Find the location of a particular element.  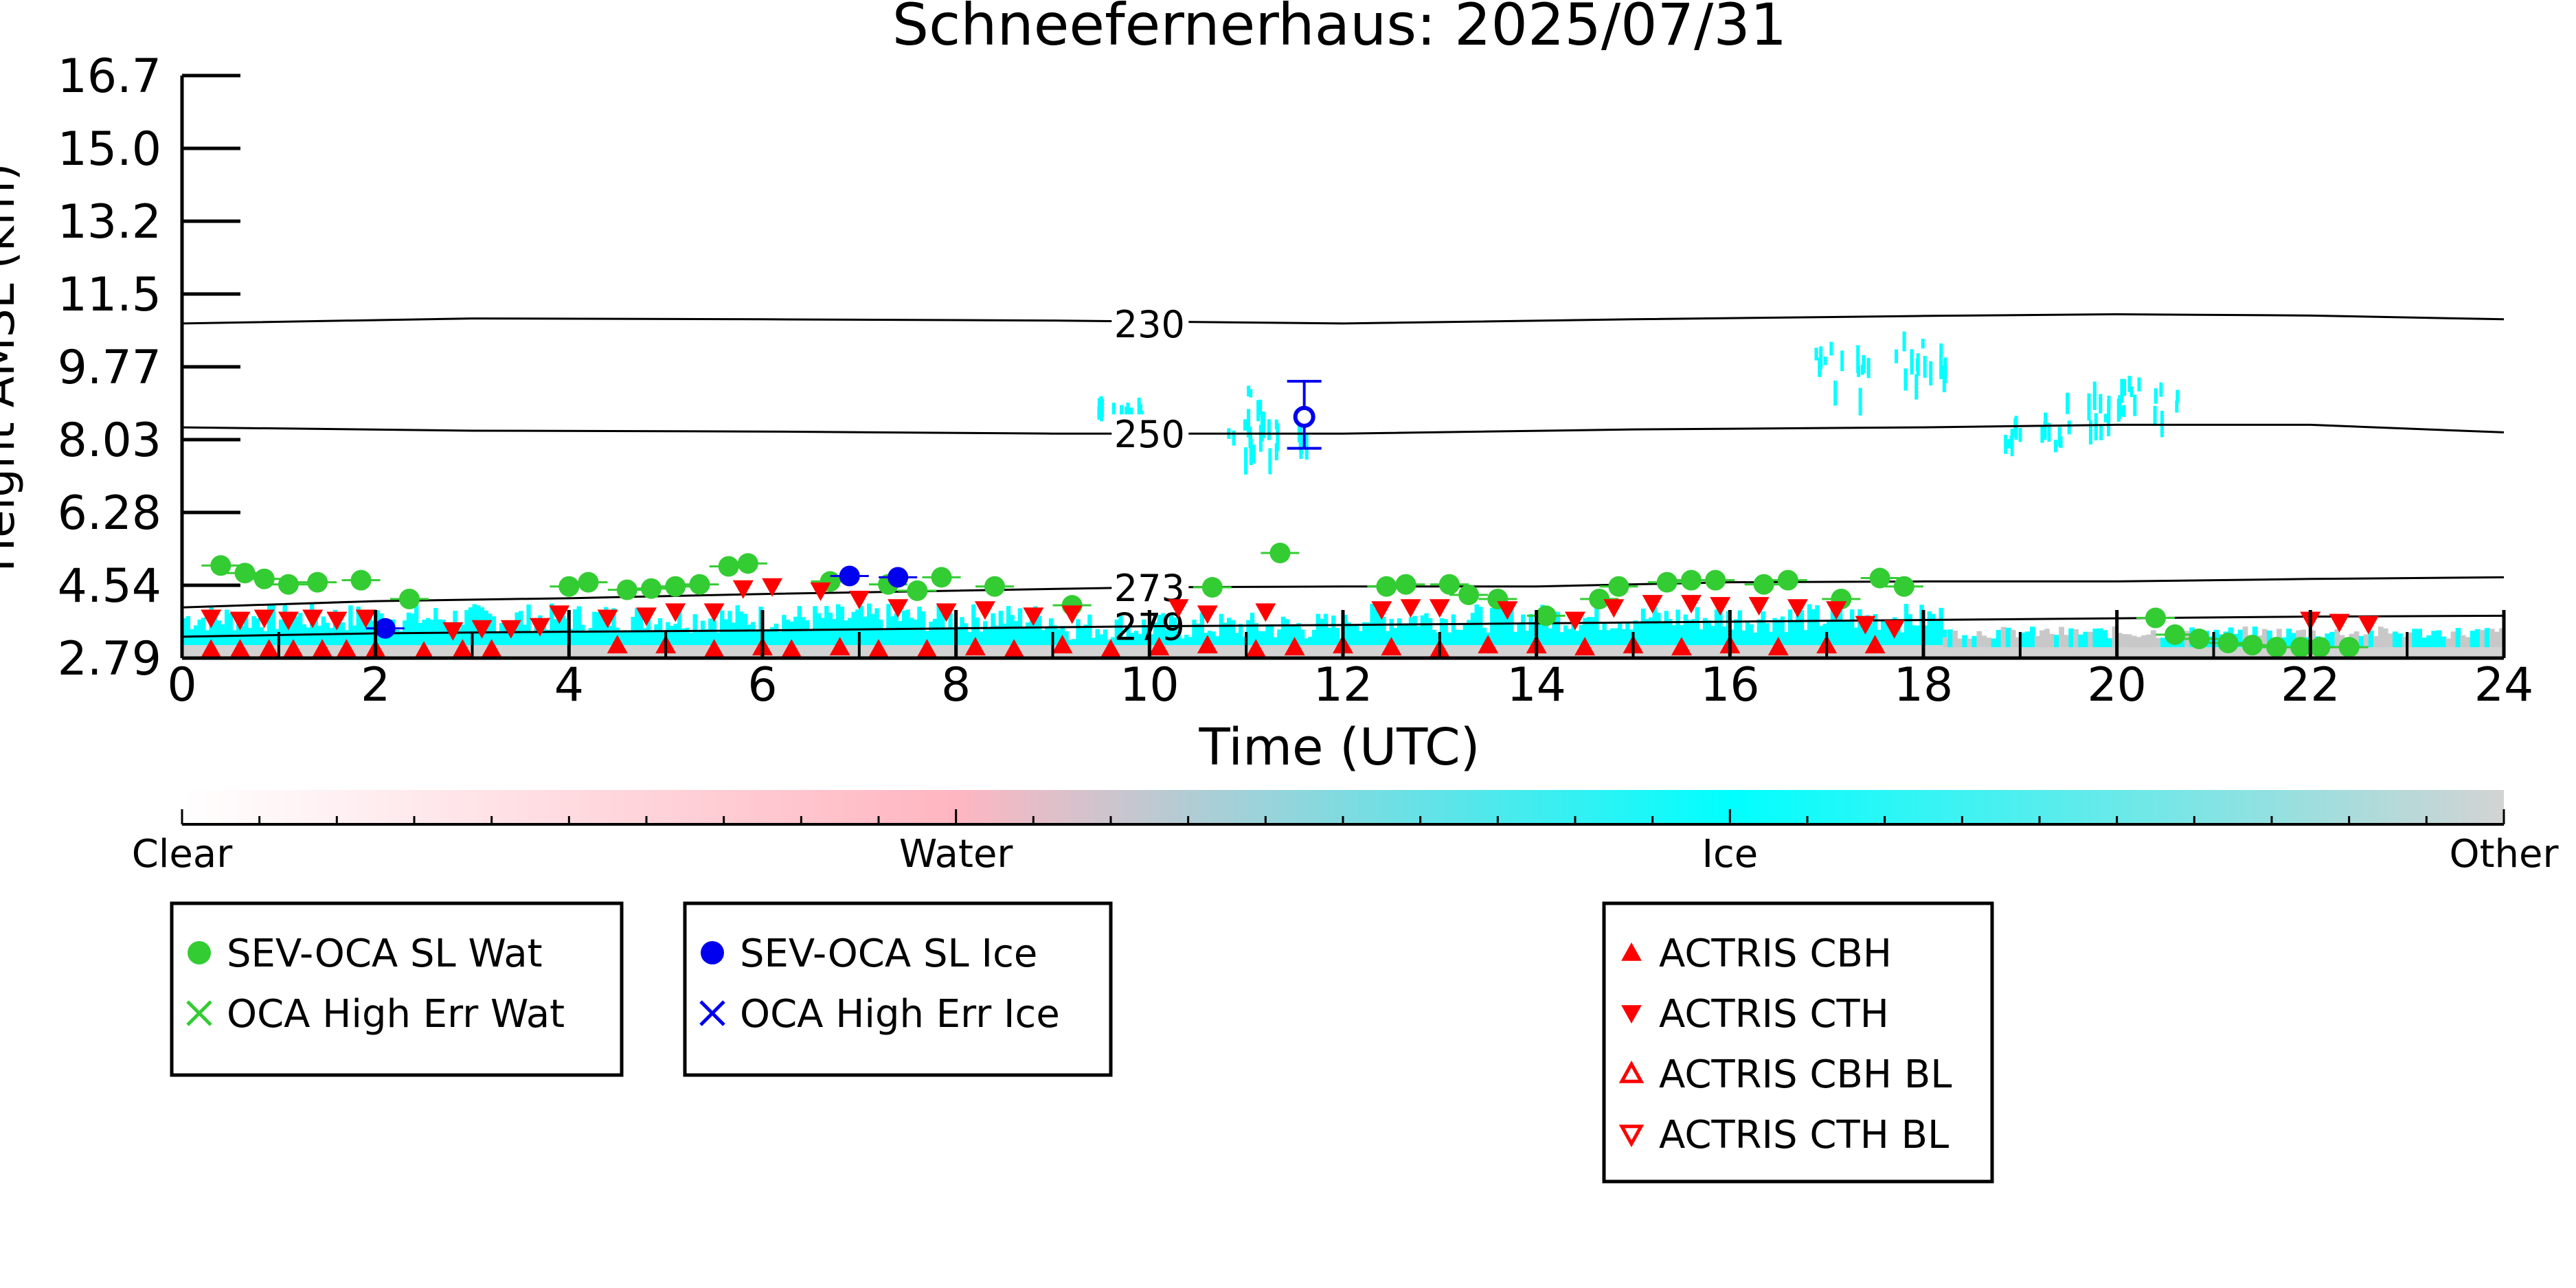

x-tick-label: 20 is located at coordinates (2117, 685).